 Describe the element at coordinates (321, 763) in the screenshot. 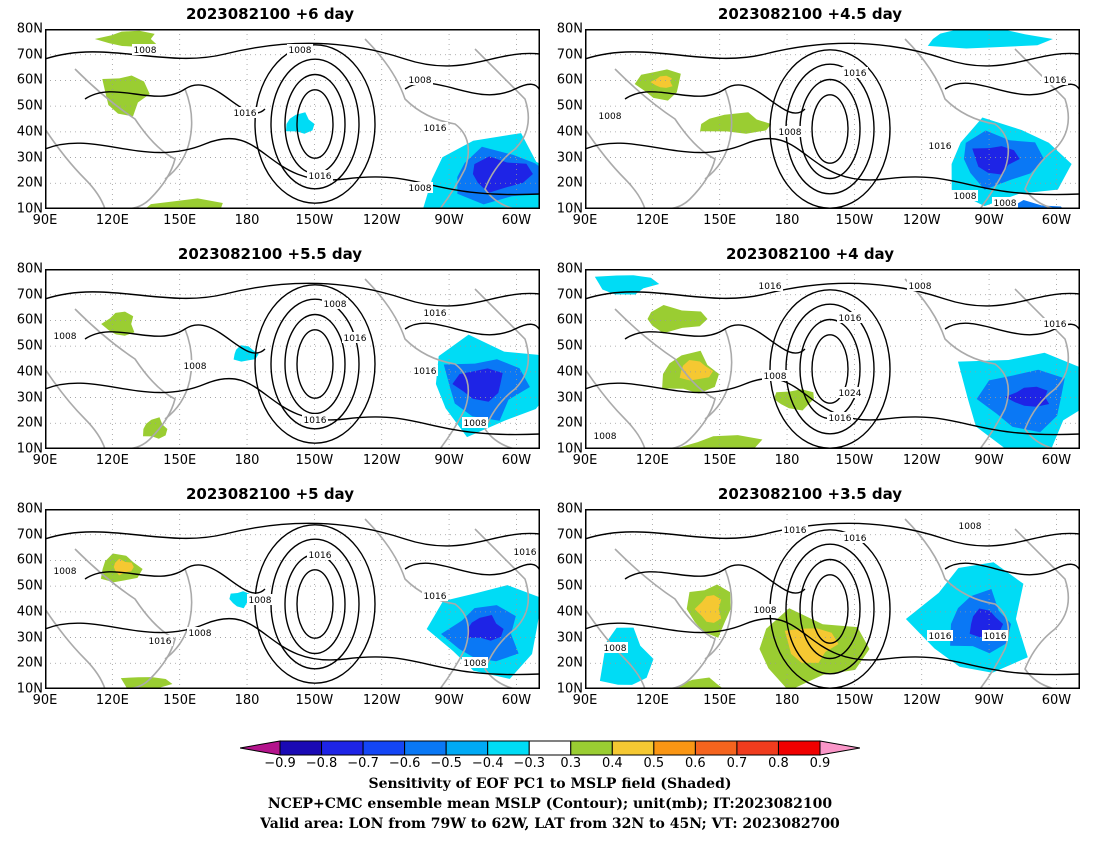

I see `colorbar-tick-label: −0.8` at that location.